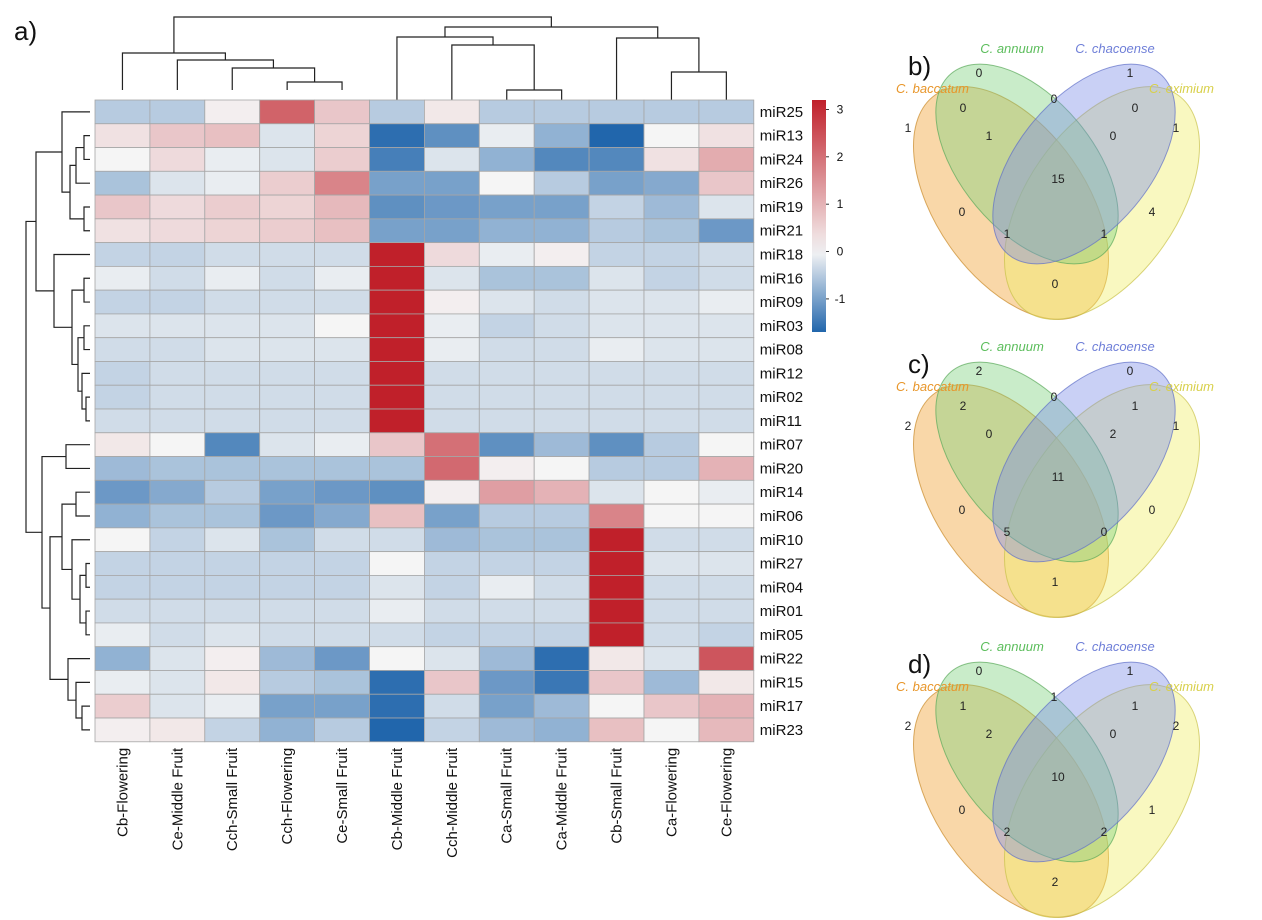 Image resolution: width=1262 pixels, height=920 pixels. Describe the element at coordinates (122, 792) in the screenshot. I see `column-label: Cb-Flowering` at that location.